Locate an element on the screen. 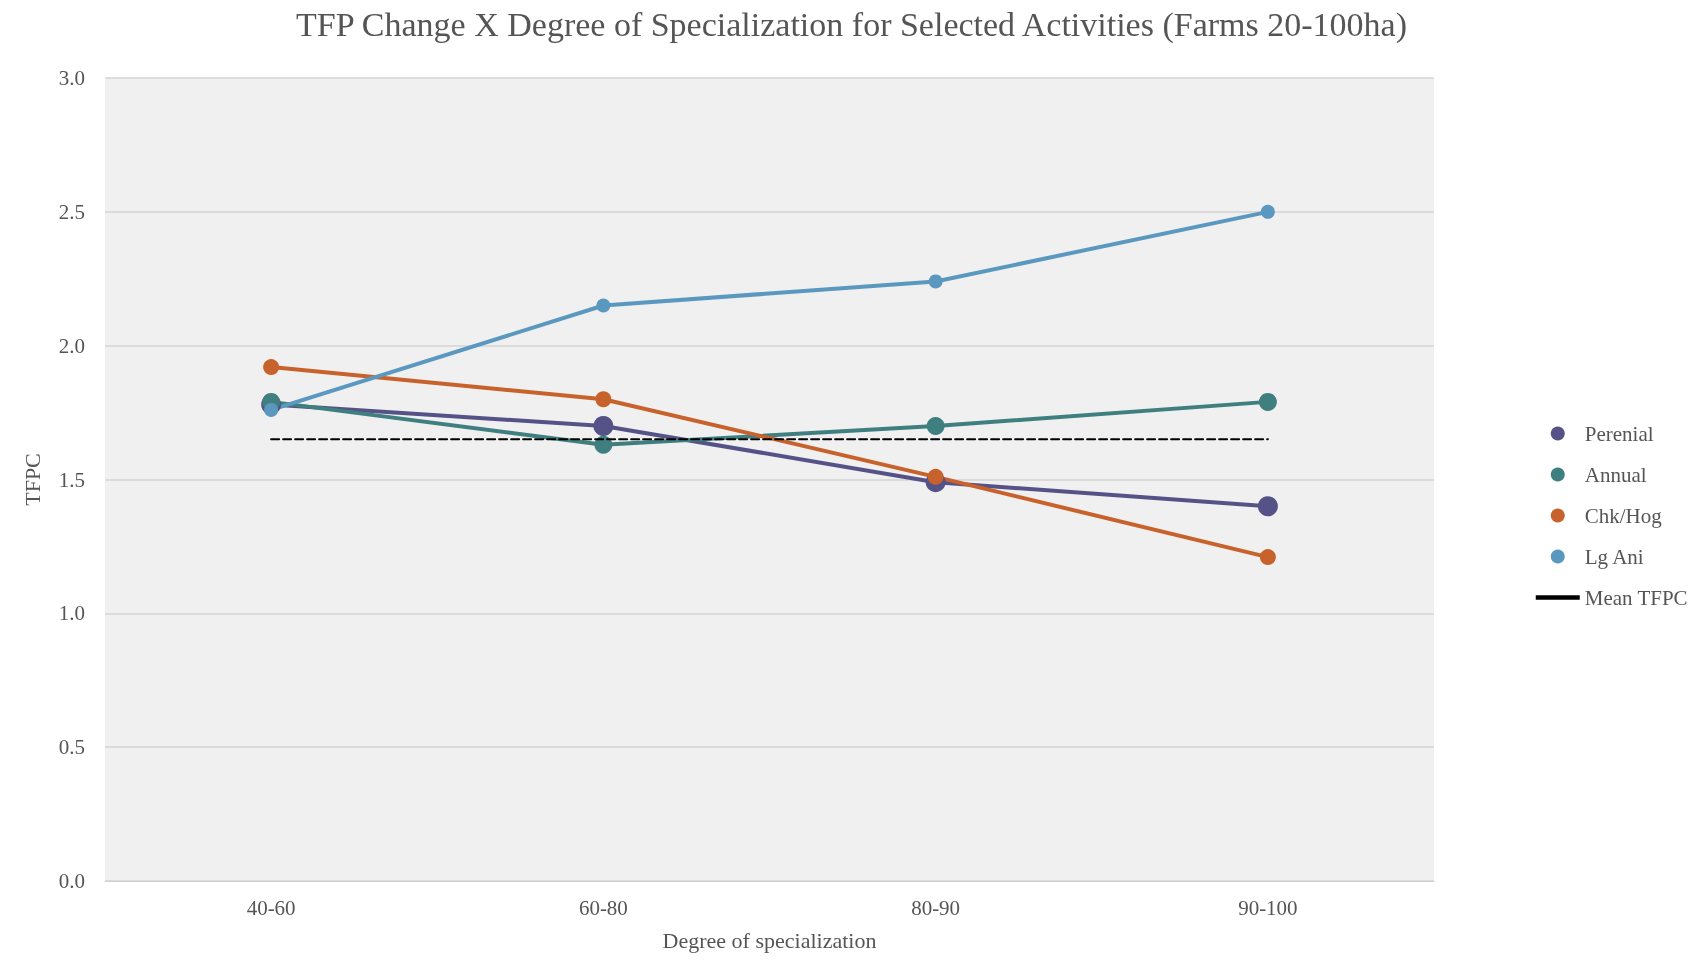  legend-label: Lg Ani is located at coordinates (1614, 556).